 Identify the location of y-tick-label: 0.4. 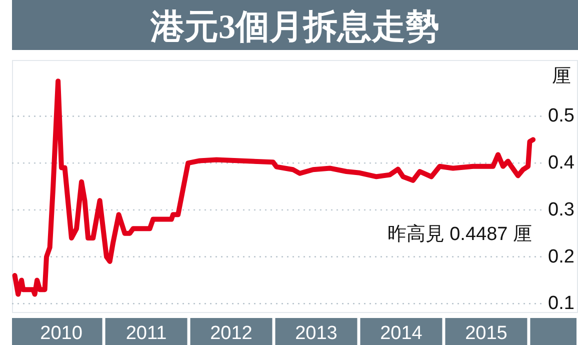
(561, 163).